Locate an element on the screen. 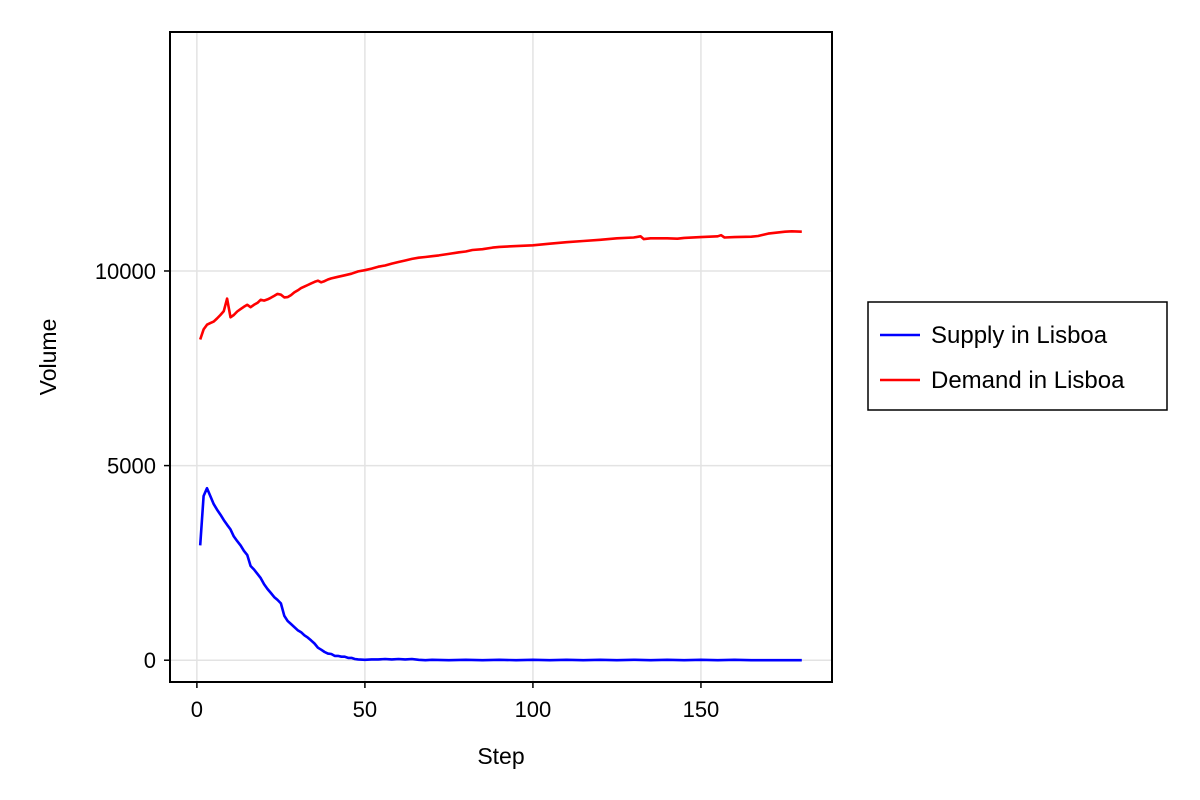  x-axis-title: Step is located at coordinates (500, 756).